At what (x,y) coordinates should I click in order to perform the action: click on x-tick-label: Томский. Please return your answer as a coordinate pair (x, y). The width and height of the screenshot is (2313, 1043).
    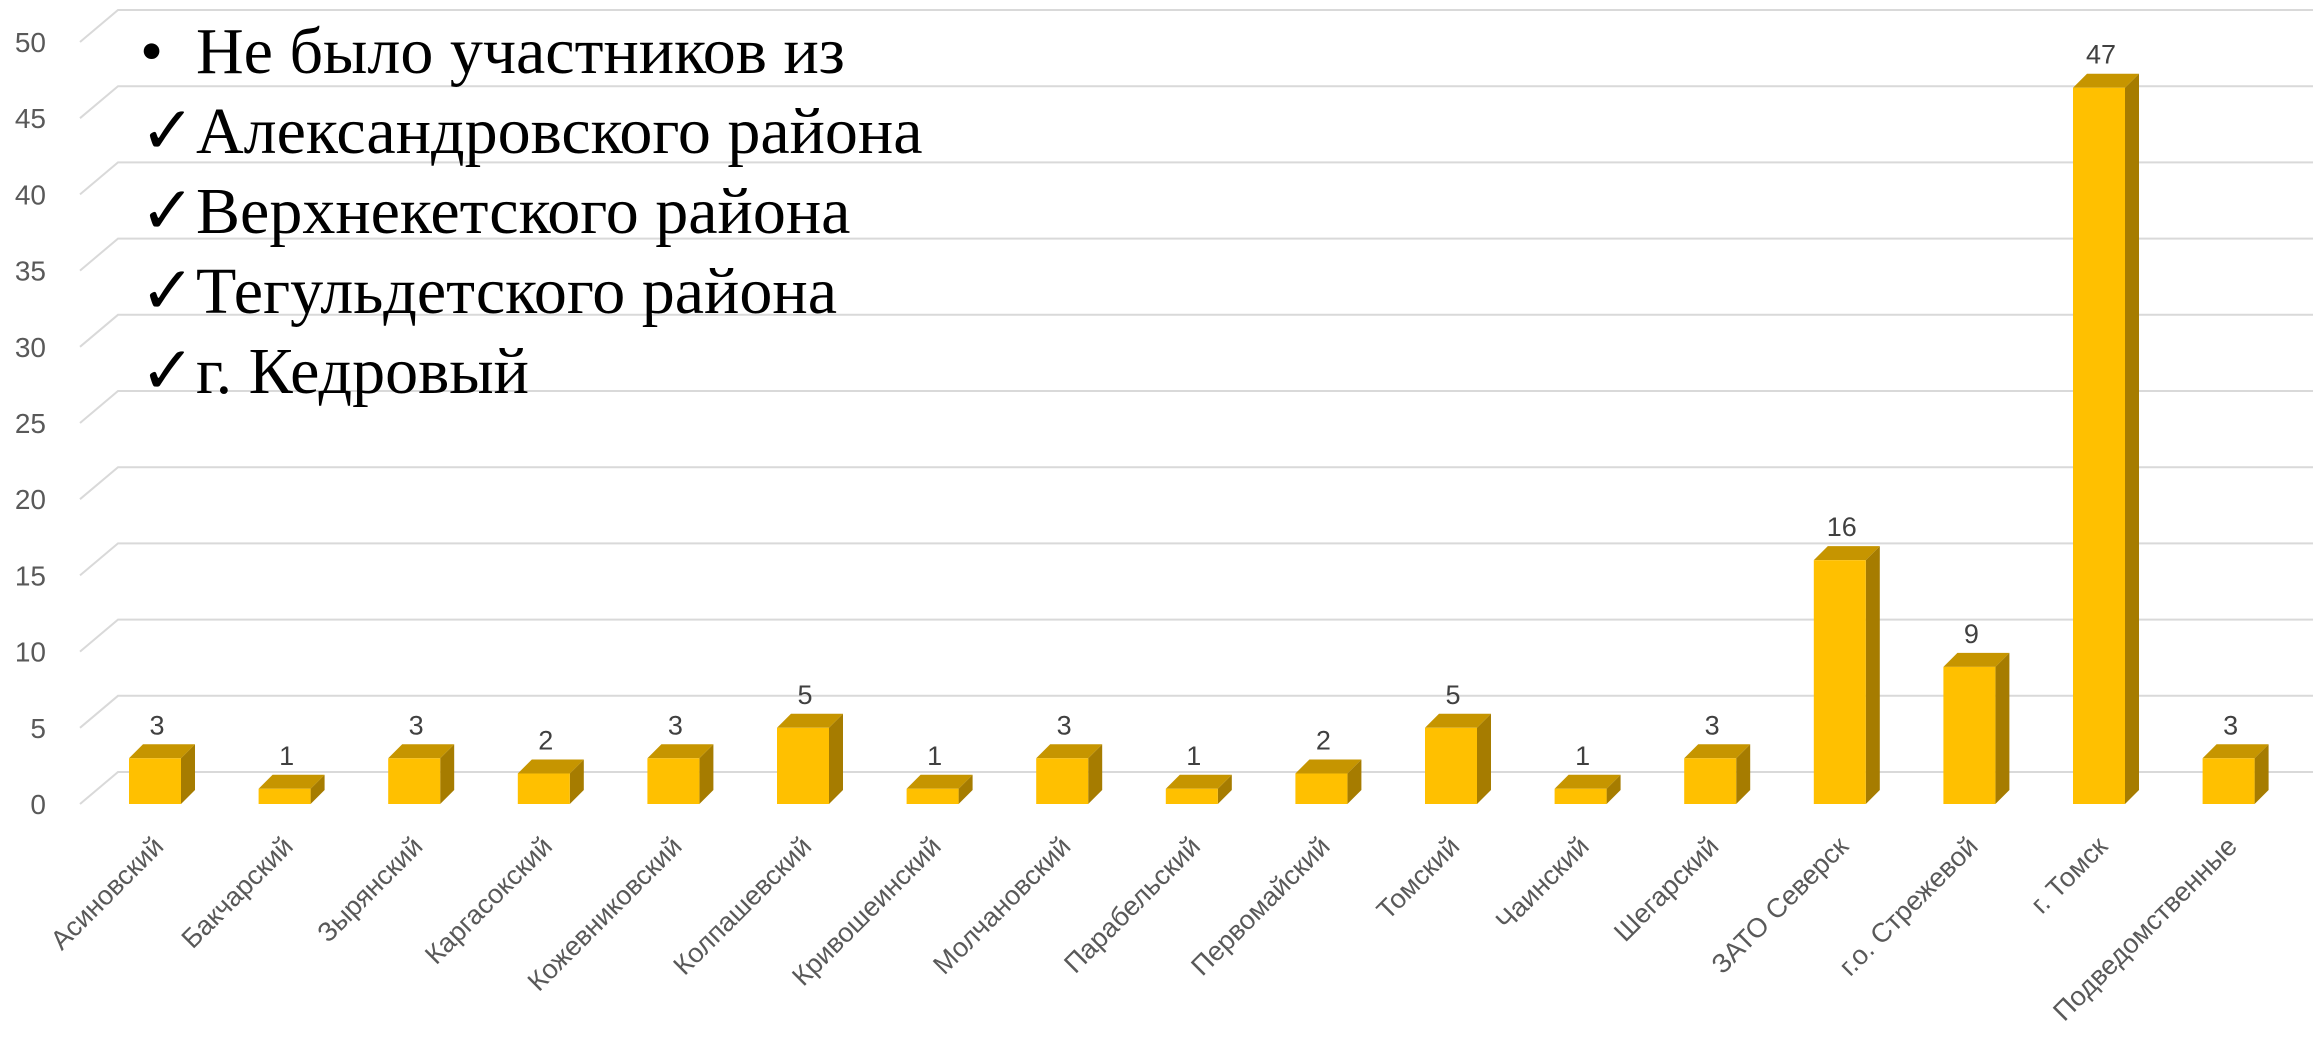
    Looking at the image, I should click on (1418, 878).